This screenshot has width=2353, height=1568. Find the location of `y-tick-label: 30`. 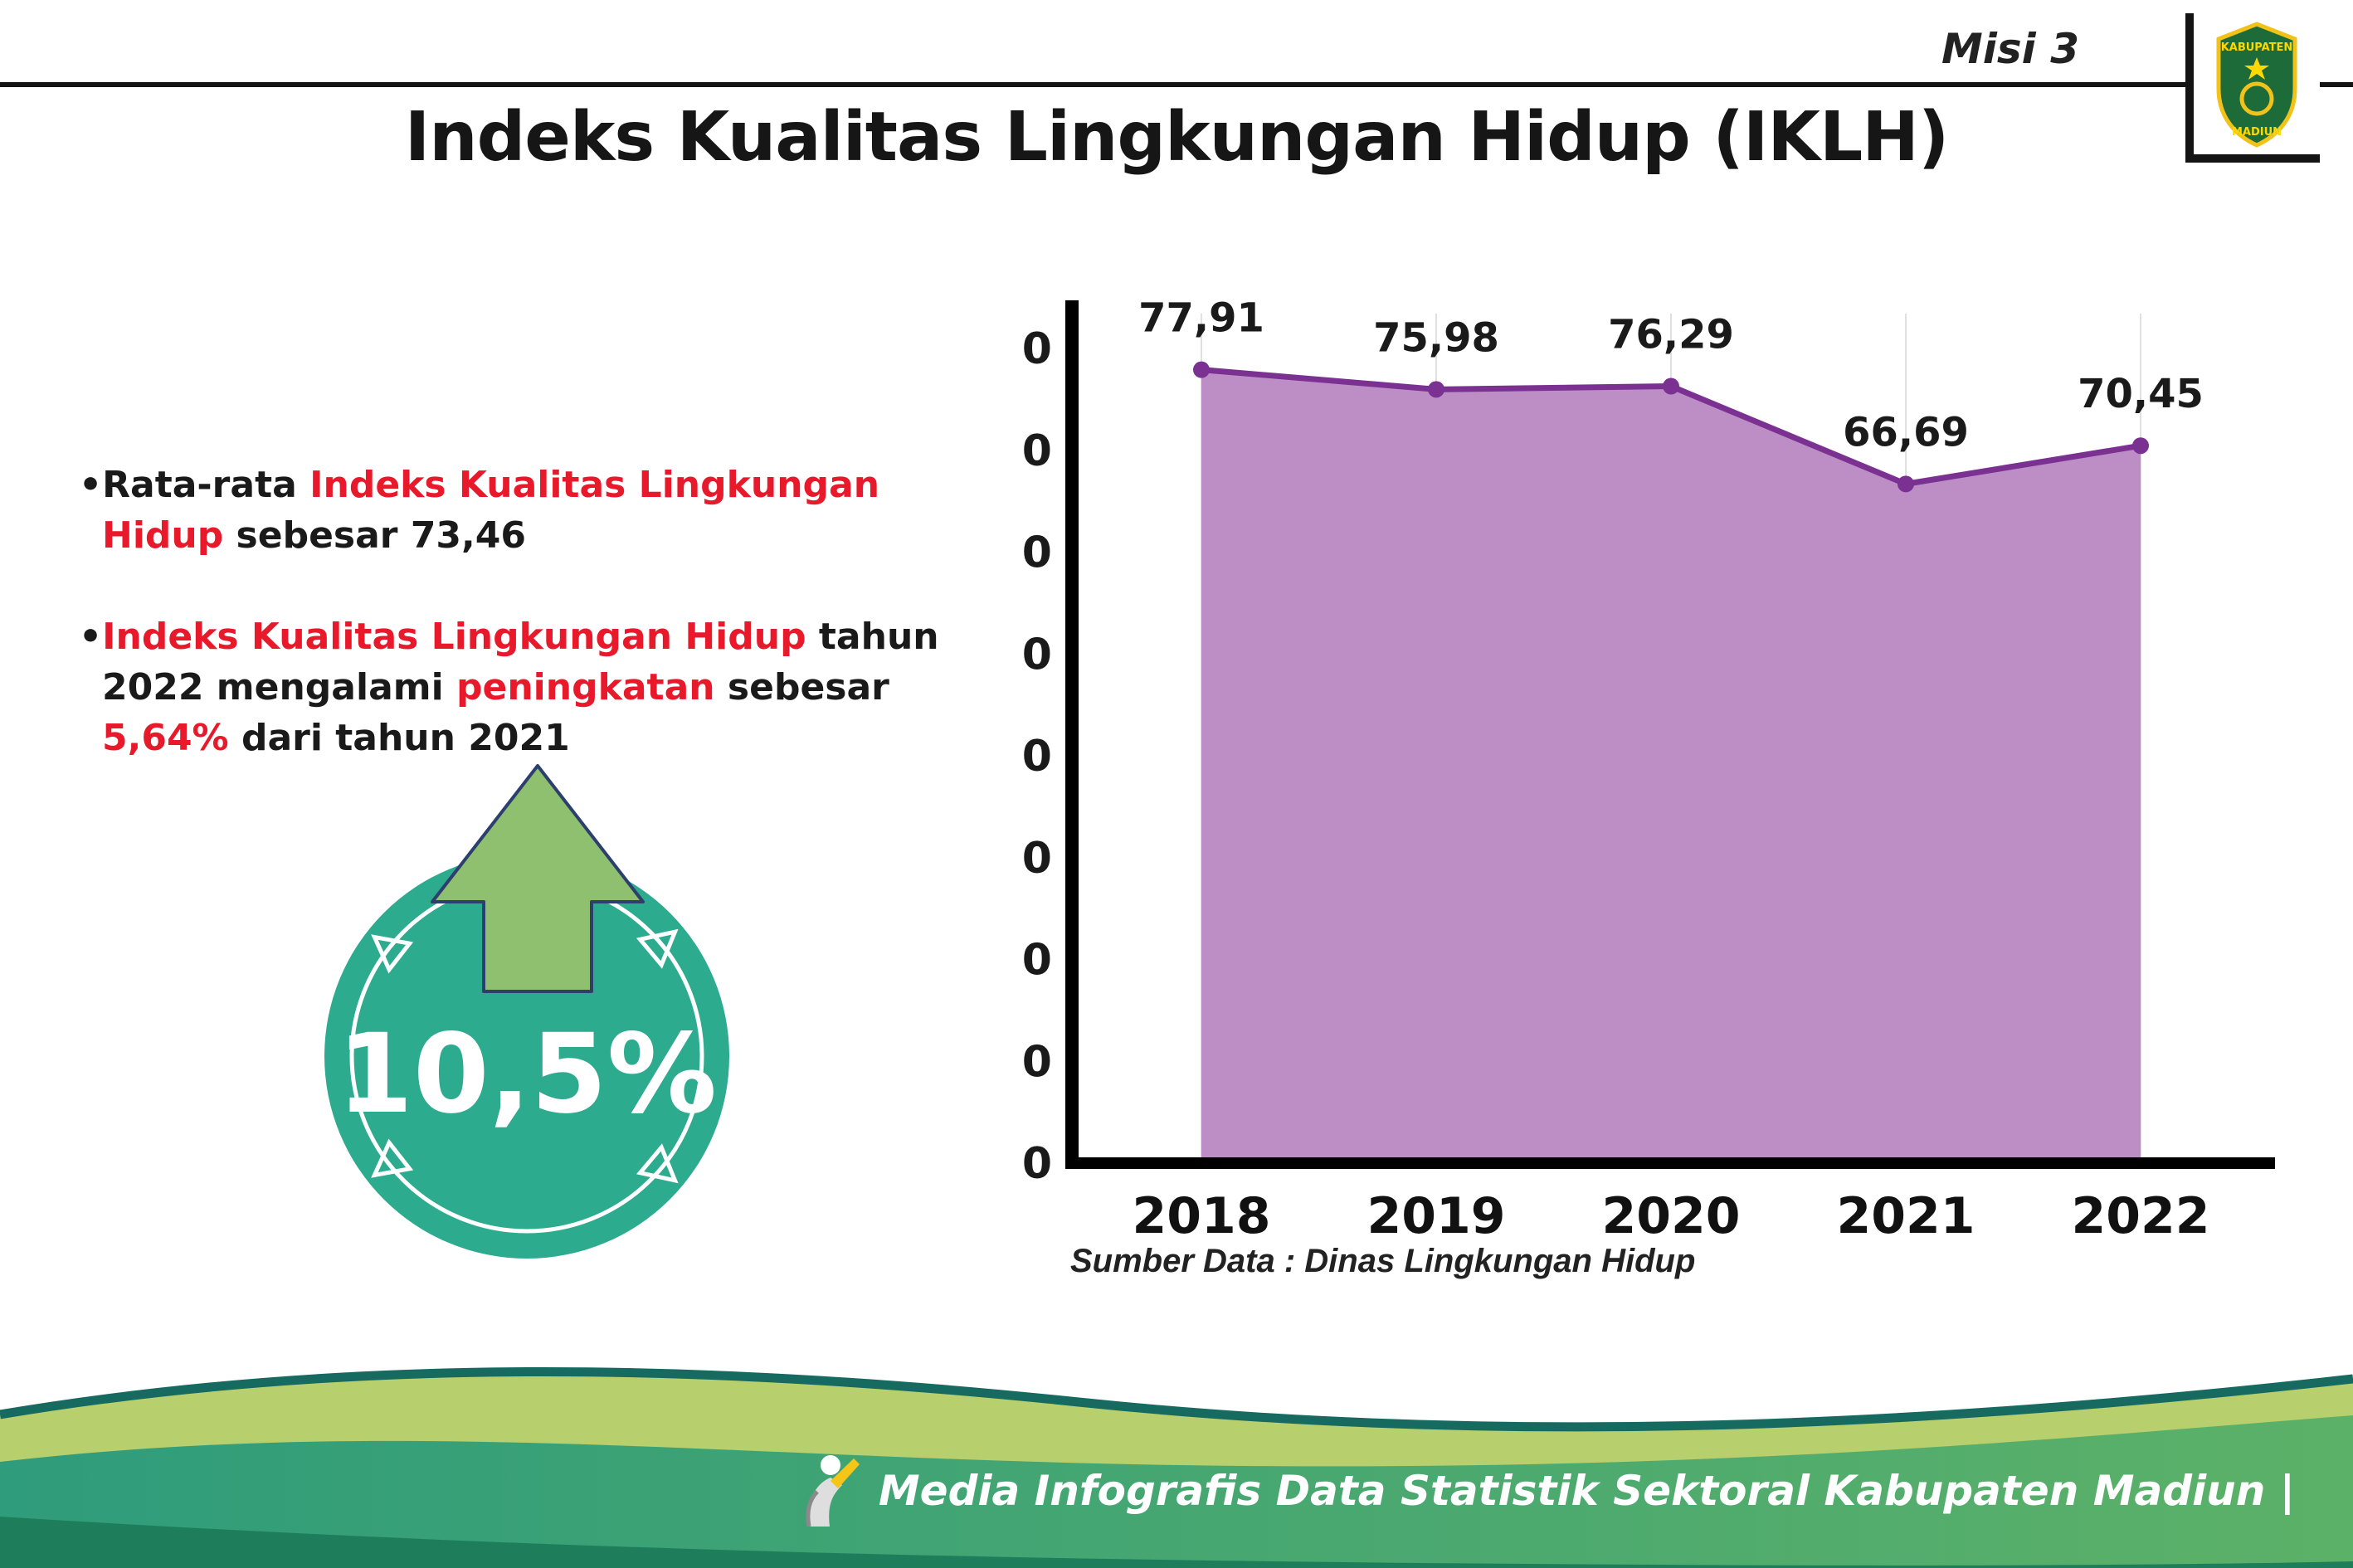

y-tick-label: 30 is located at coordinates (1036, 859).